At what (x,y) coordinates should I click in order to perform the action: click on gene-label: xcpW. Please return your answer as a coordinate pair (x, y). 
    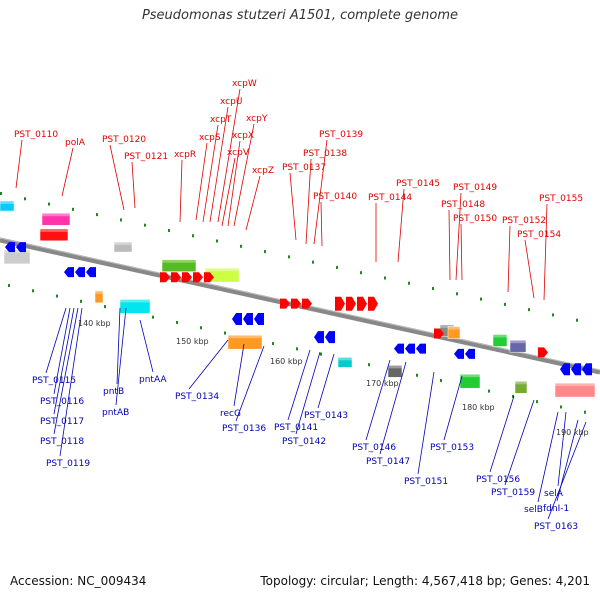
    Looking at the image, I should click on (244, 84).